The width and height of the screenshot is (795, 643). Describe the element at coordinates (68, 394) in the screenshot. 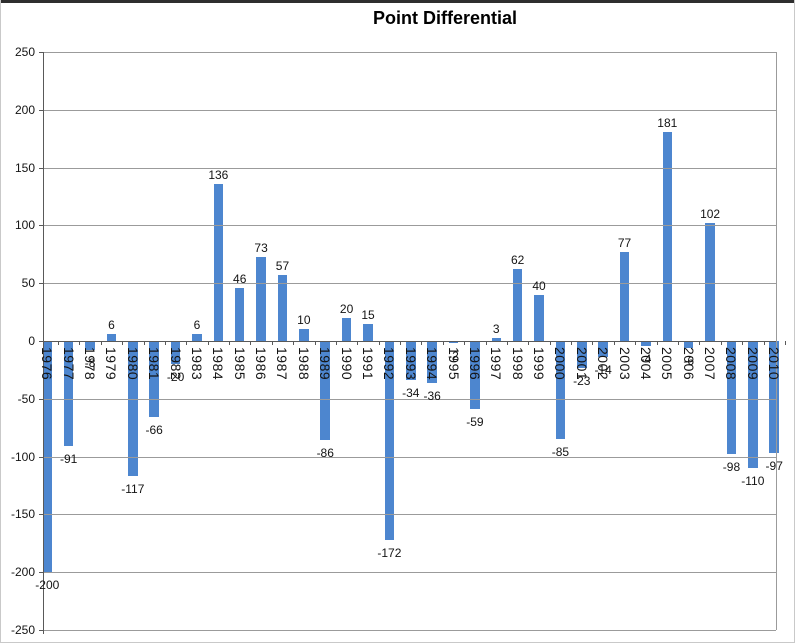

I see `bar-1977` at that location.